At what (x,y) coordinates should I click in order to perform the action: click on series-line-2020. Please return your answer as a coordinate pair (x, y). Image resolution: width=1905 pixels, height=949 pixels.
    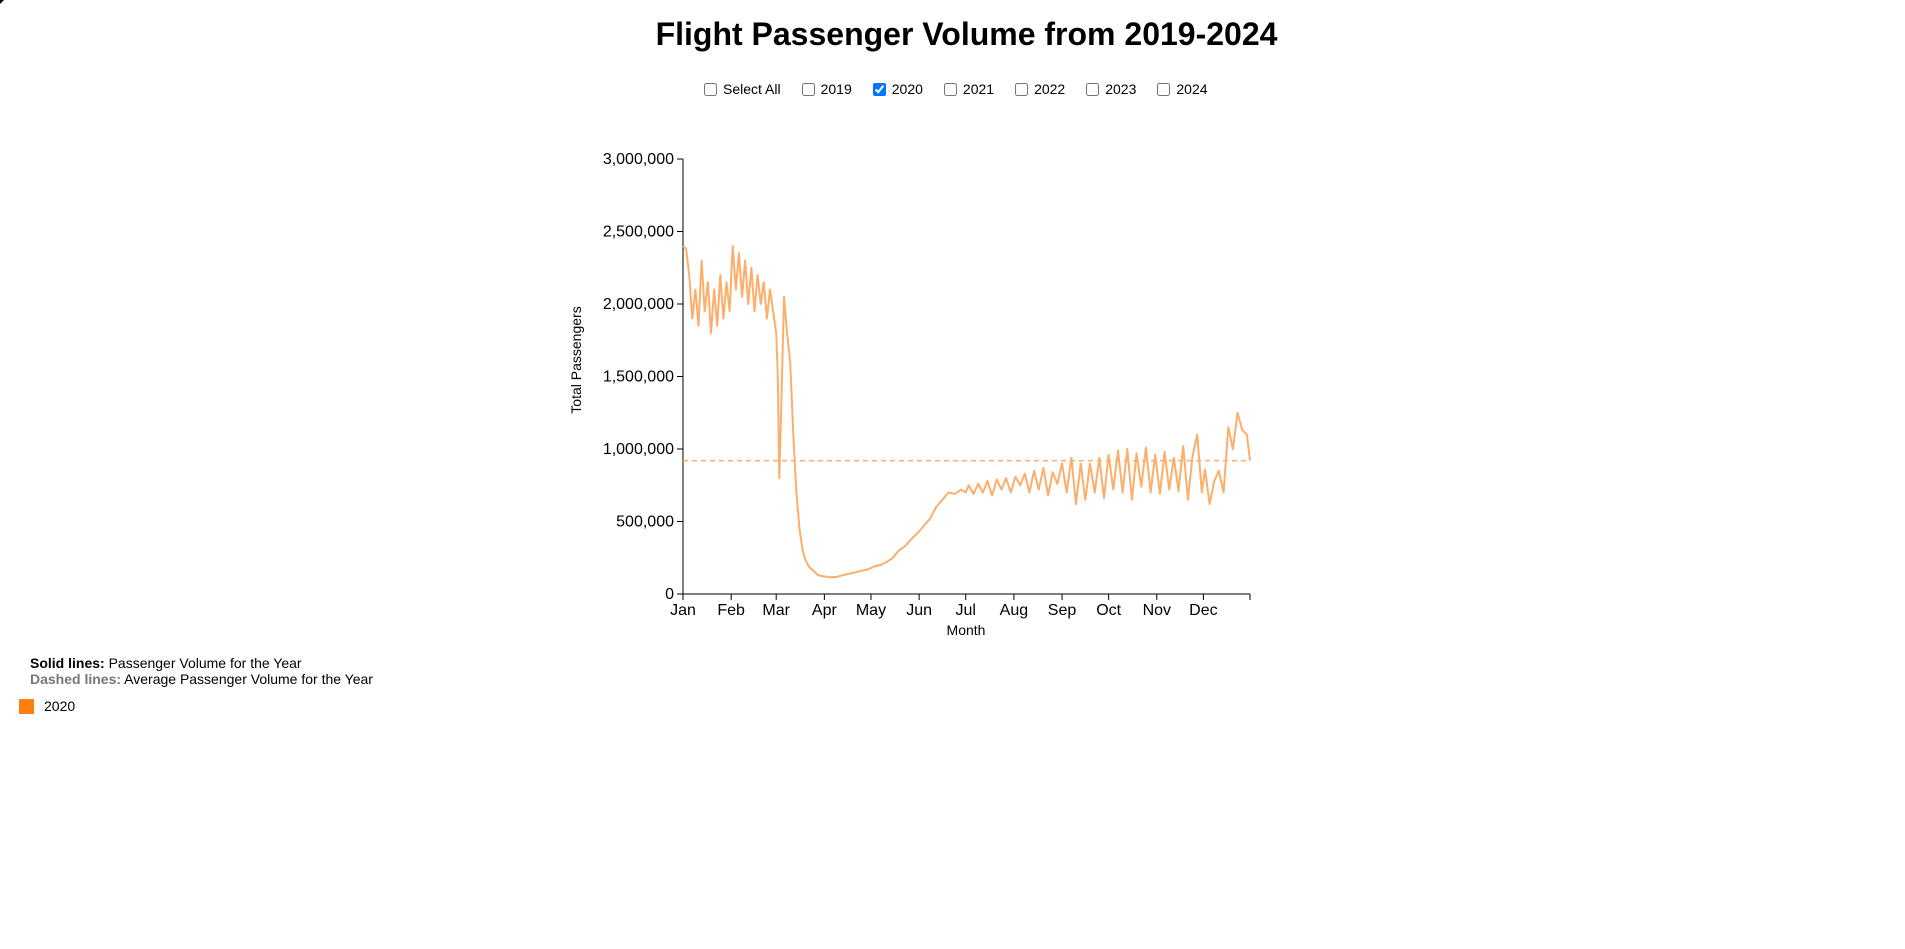
    Looking at the image, I should click on (966, 412).